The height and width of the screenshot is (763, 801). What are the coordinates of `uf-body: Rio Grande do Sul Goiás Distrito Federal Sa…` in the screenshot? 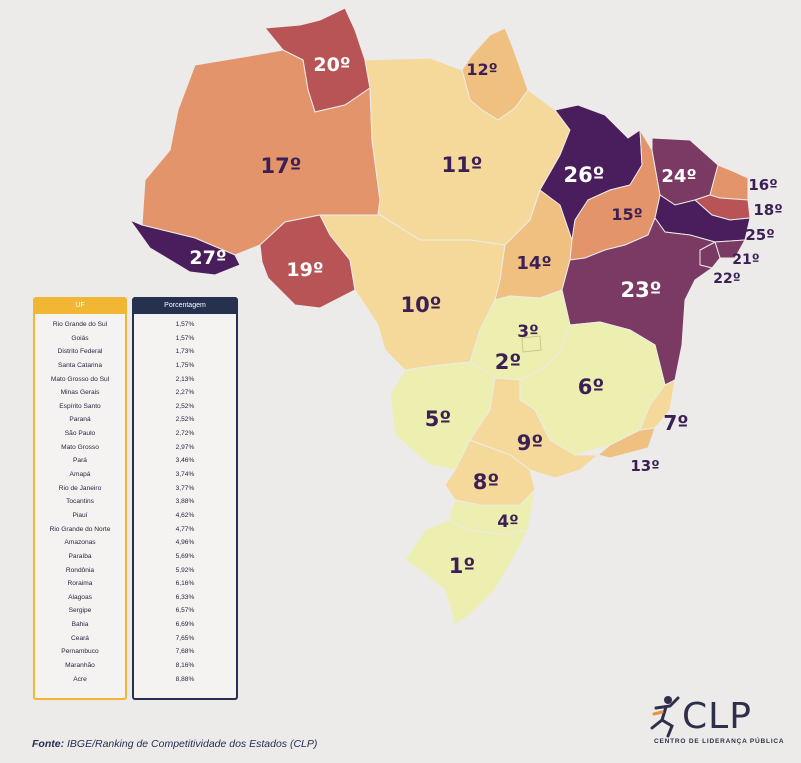 It's located at (80, 507).